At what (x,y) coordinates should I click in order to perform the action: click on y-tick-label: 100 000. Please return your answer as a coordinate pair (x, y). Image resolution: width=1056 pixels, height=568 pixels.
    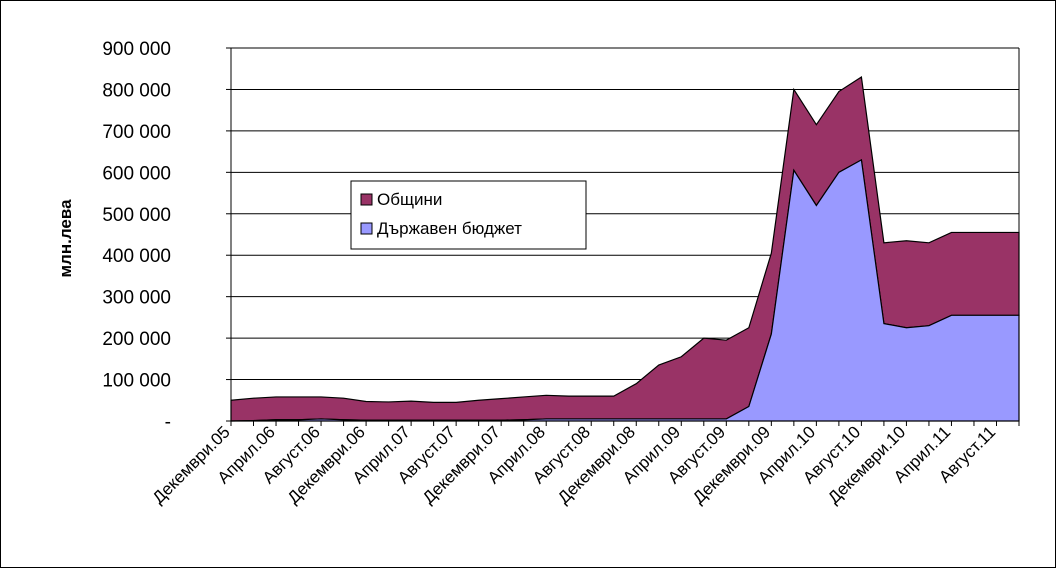
    Looking at the image, I should click on (136, 381).